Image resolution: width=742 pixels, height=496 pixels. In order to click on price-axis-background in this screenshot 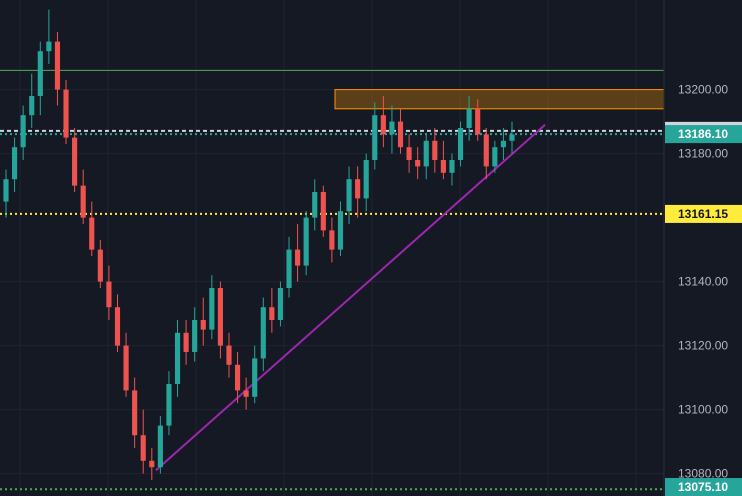, I will do `click(703, 248)`.